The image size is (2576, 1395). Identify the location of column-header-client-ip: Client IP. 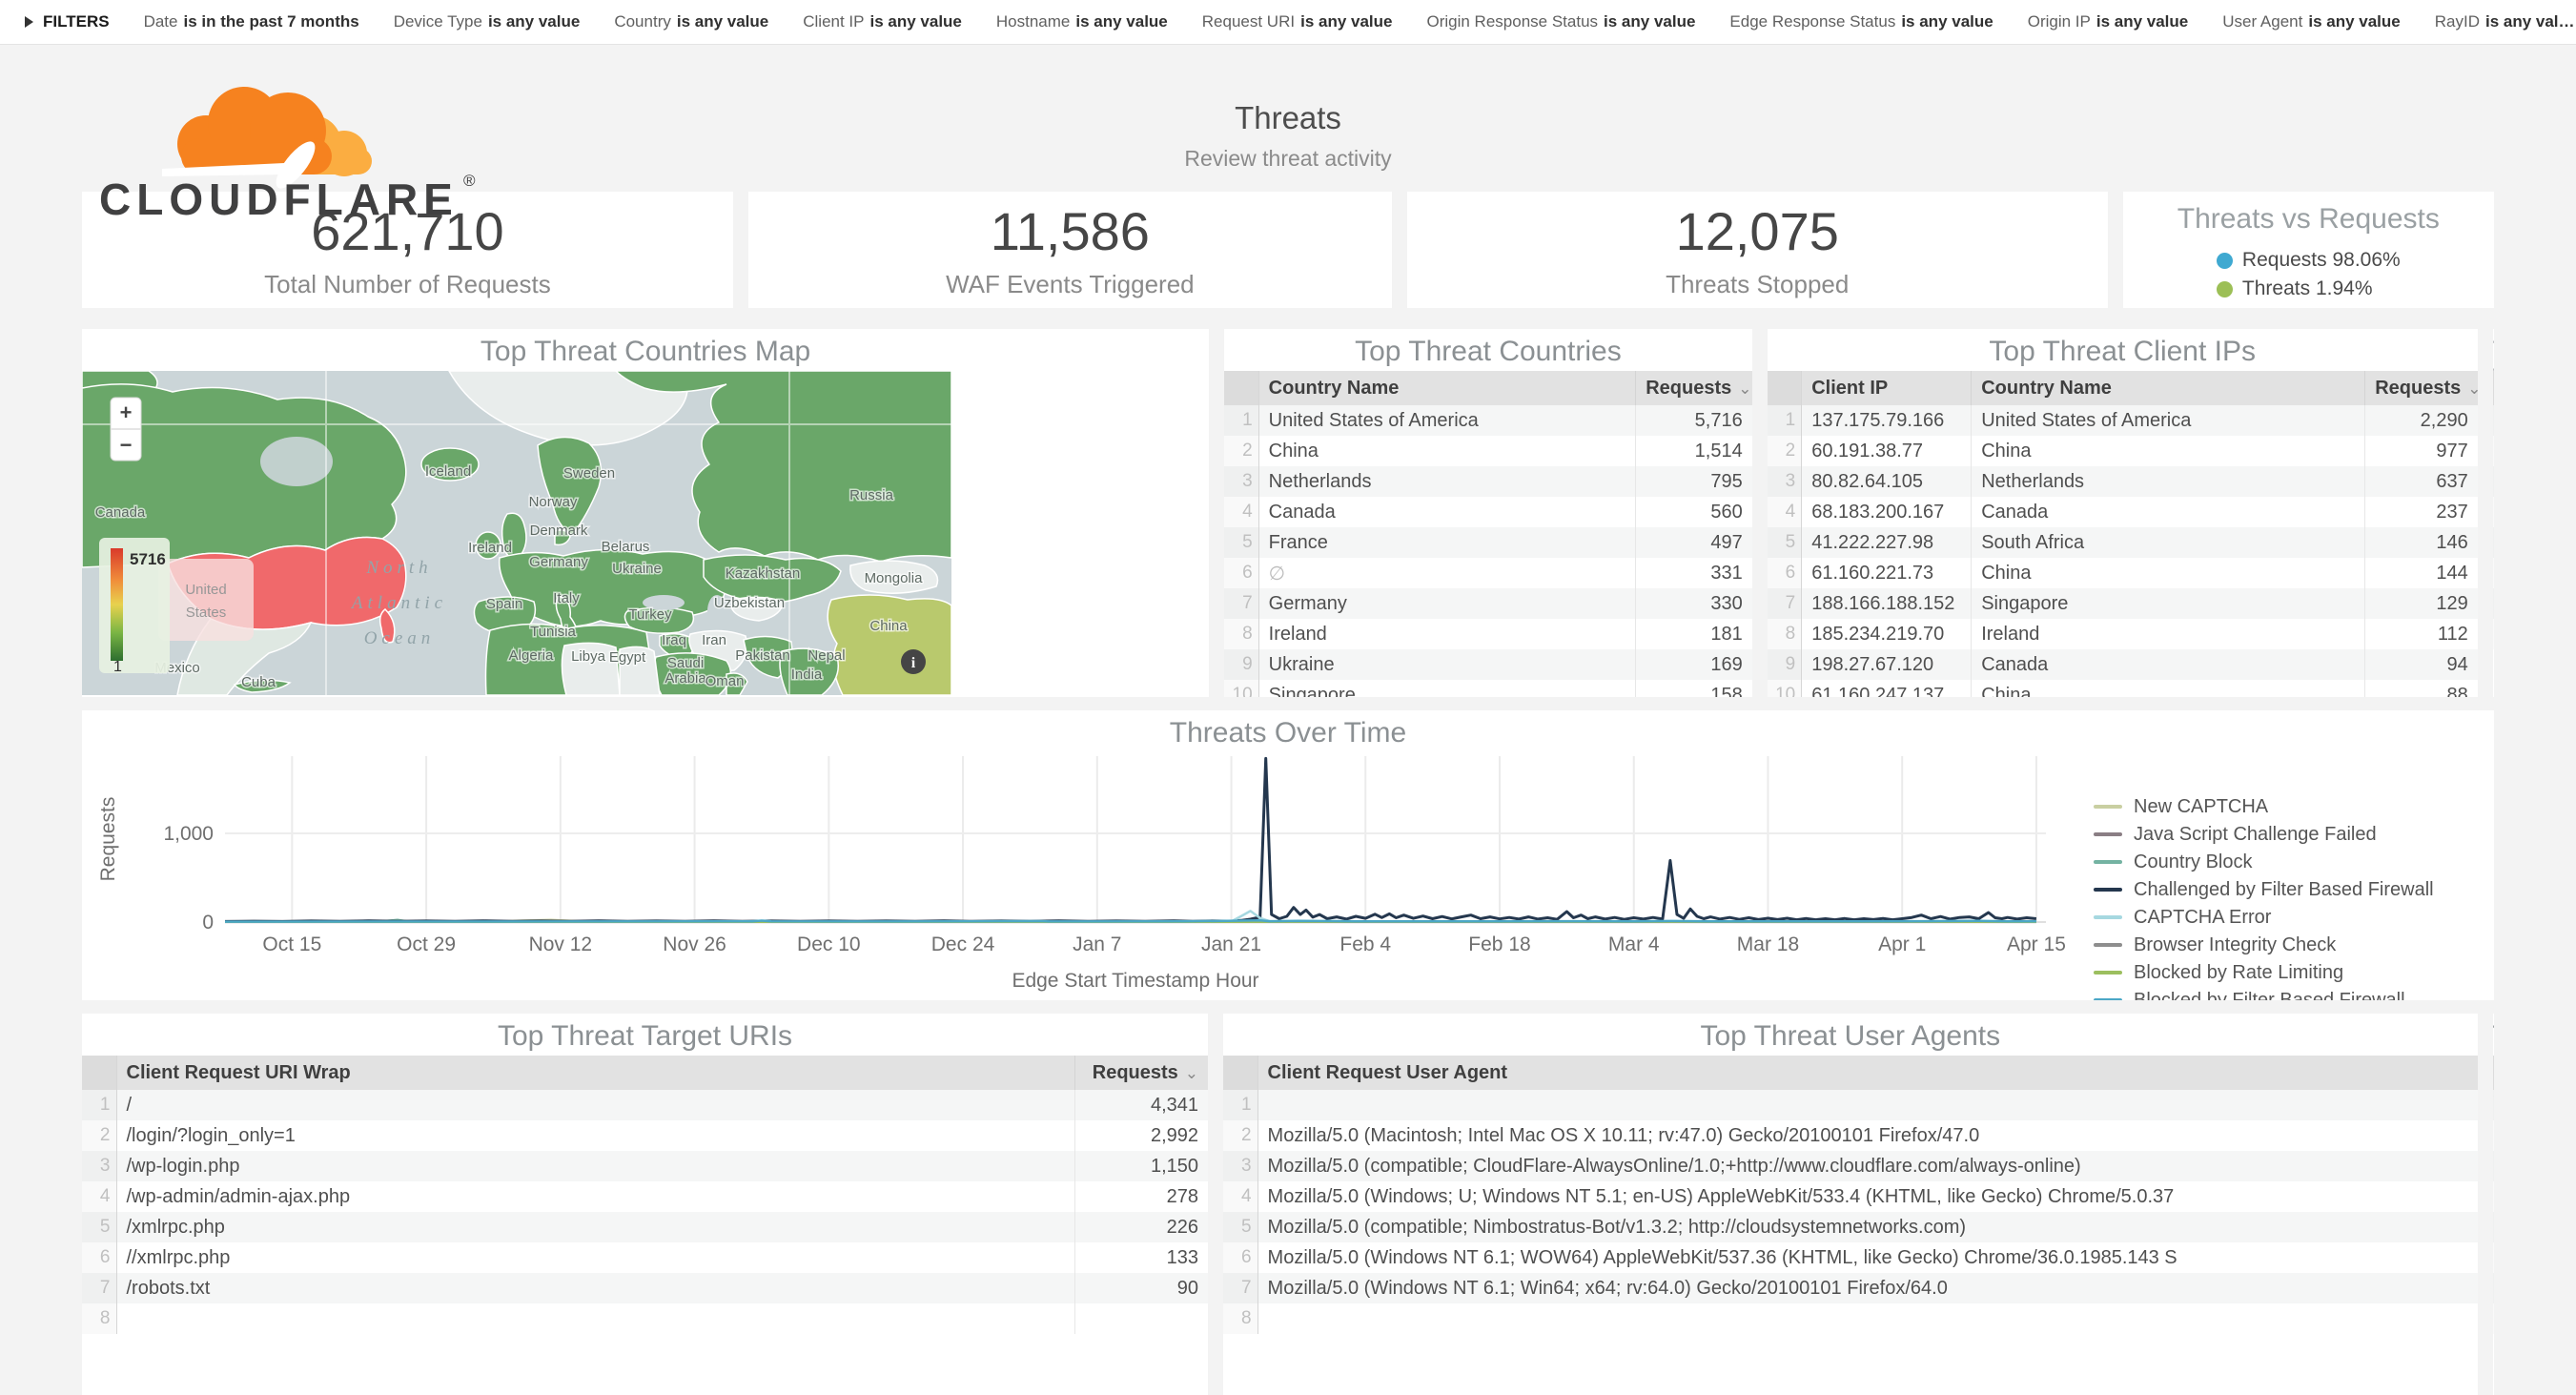
(1887, 388).